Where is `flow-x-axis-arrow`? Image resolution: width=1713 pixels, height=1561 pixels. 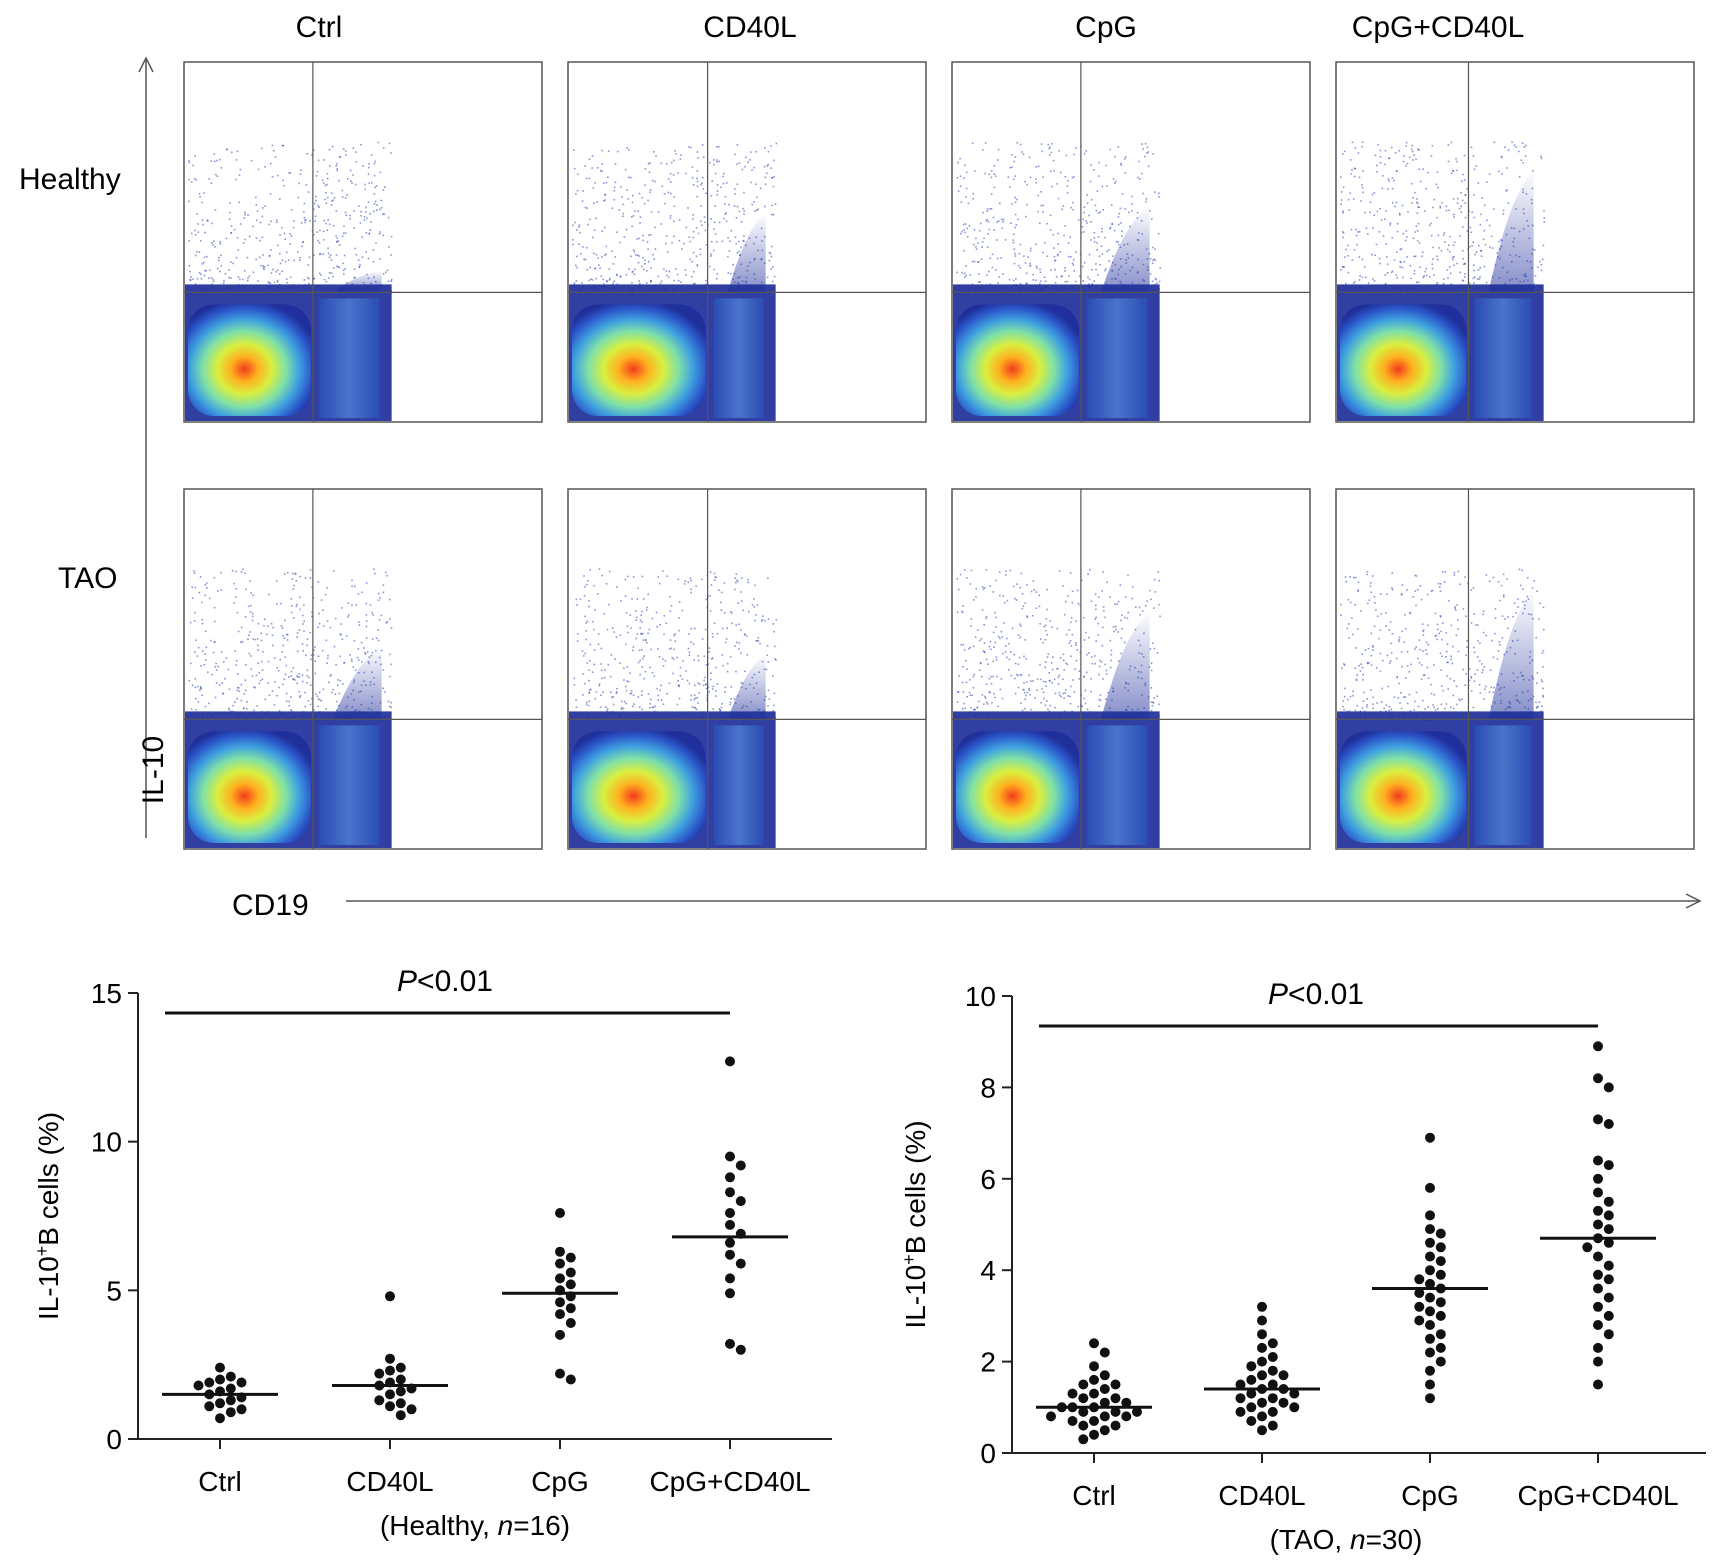
flow-x-axis-arrow is located at coordinates (1024, 901).